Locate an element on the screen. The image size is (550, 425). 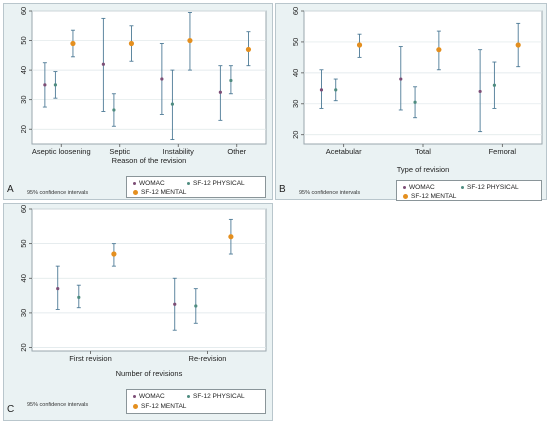
x-tick-label: Total is located at coordinates (423, 151).